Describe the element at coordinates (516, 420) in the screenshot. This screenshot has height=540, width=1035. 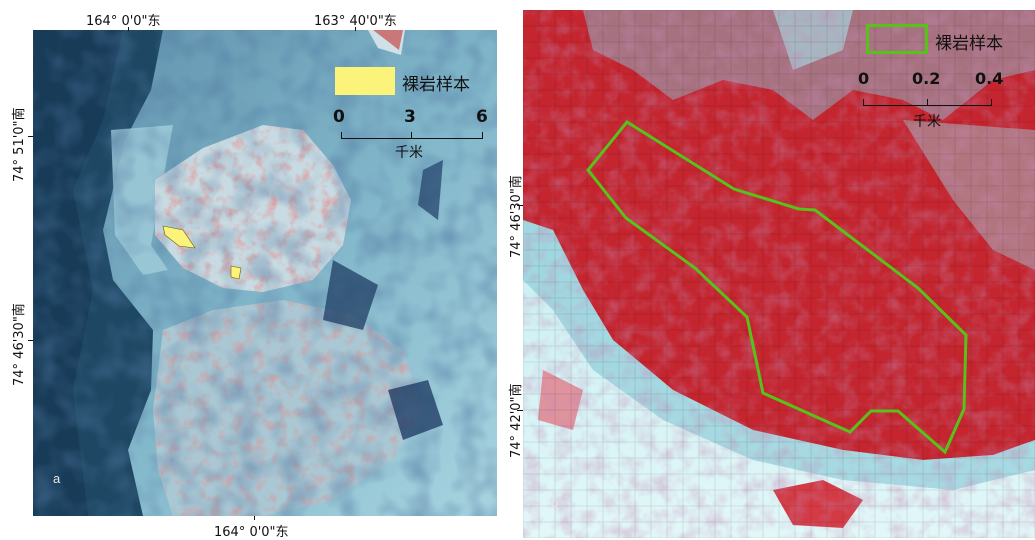
I see `latitude-label: 74° 42'0"南` at that location.